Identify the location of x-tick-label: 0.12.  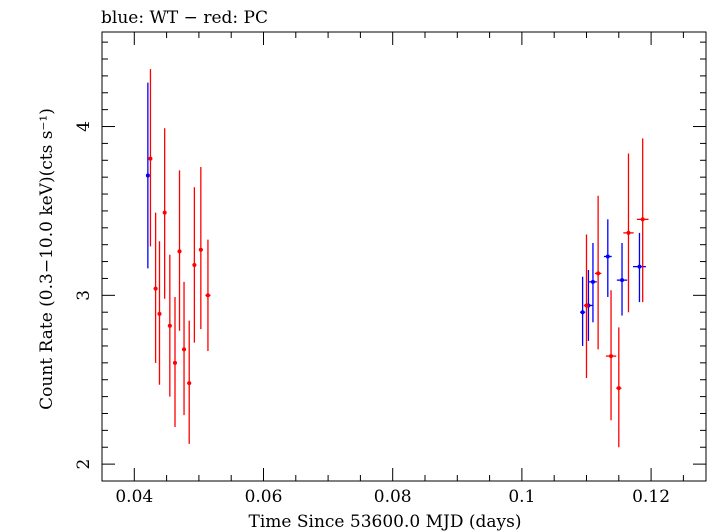
(651, 497).